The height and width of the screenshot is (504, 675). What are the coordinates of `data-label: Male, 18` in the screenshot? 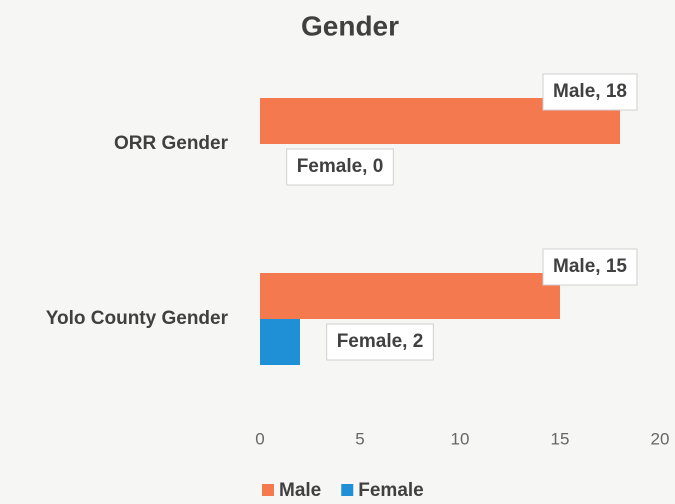 It's located at (590, 91).